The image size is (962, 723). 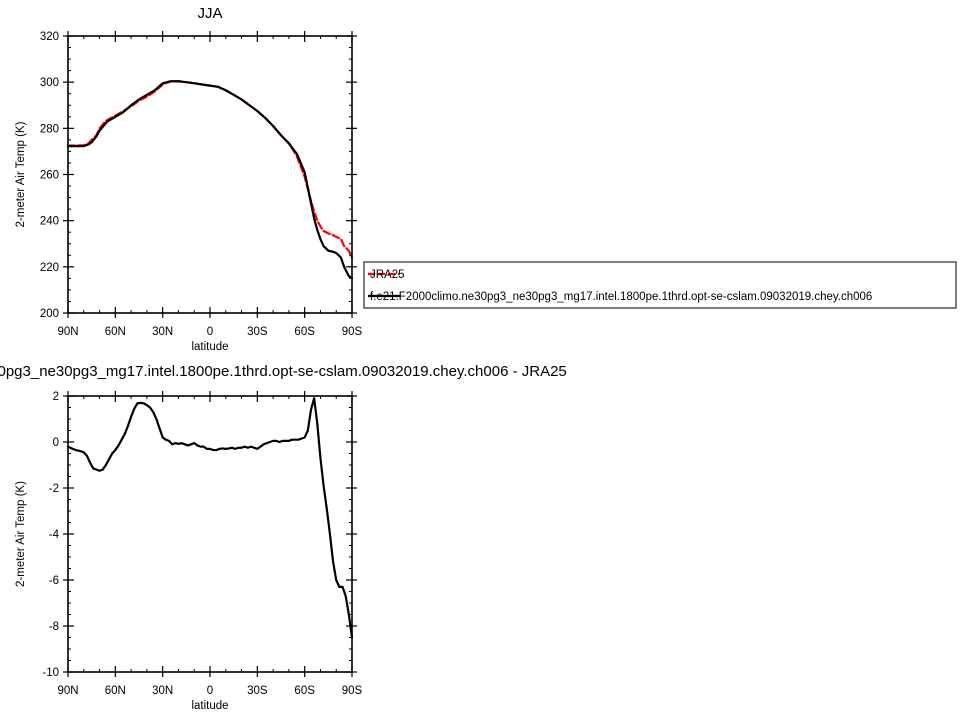 What do you see at coordinates (56, 397) in the screenshot?
I see `y-tick-label: 2` at bounding box center [56, 397].